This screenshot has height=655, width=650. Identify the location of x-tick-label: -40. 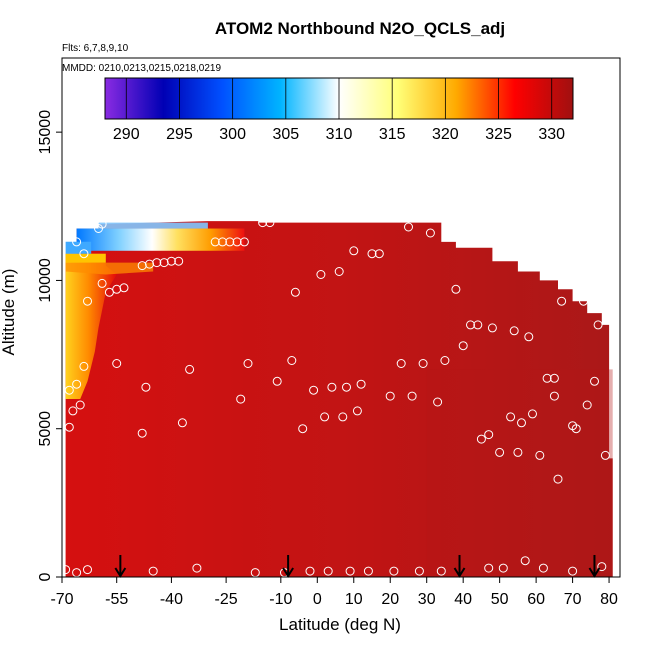
(171, 599).